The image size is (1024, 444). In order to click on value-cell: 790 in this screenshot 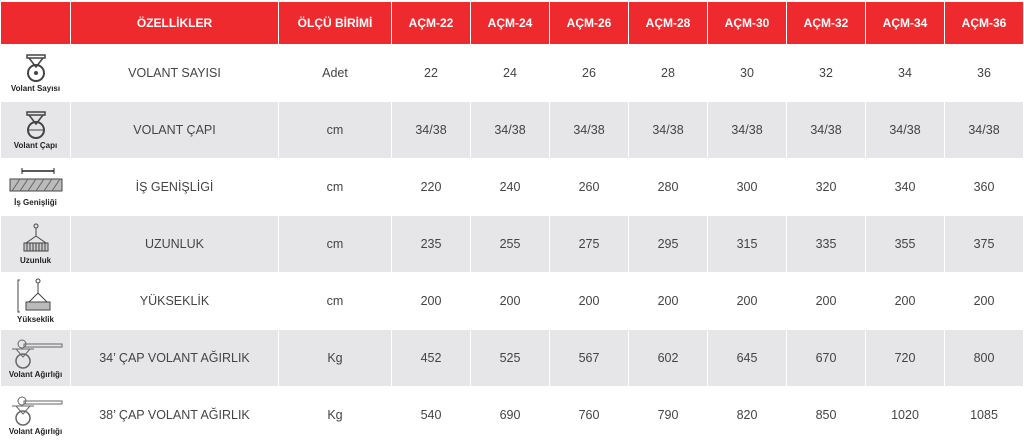, I will do `click(668, 415)`.